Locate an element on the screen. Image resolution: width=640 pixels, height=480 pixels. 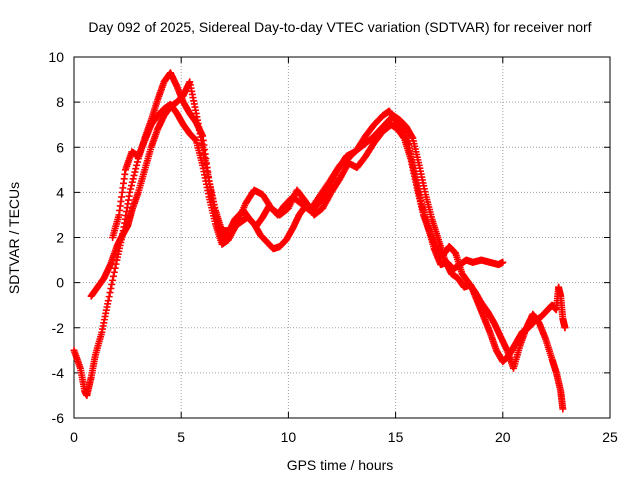
y-tick-label: 6 is located at coordinates (60, 147).